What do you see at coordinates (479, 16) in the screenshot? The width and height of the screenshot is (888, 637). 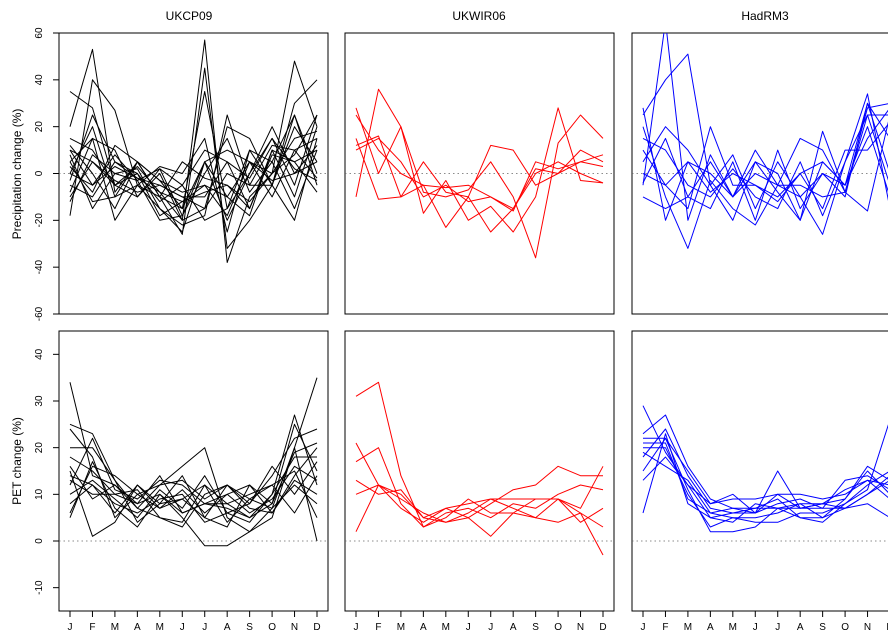 I see `column-title-ukwir06: UKWIR06` at bounding box center [479, 16].